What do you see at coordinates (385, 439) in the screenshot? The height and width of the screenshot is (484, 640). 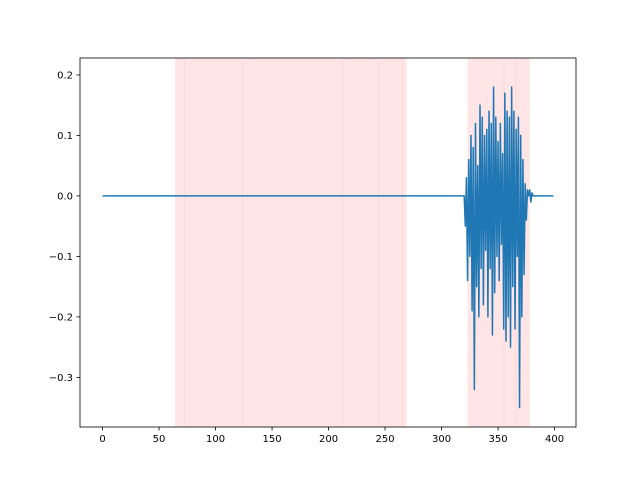 I see `x-tick-label: 250` at bounding box center [385, 439].